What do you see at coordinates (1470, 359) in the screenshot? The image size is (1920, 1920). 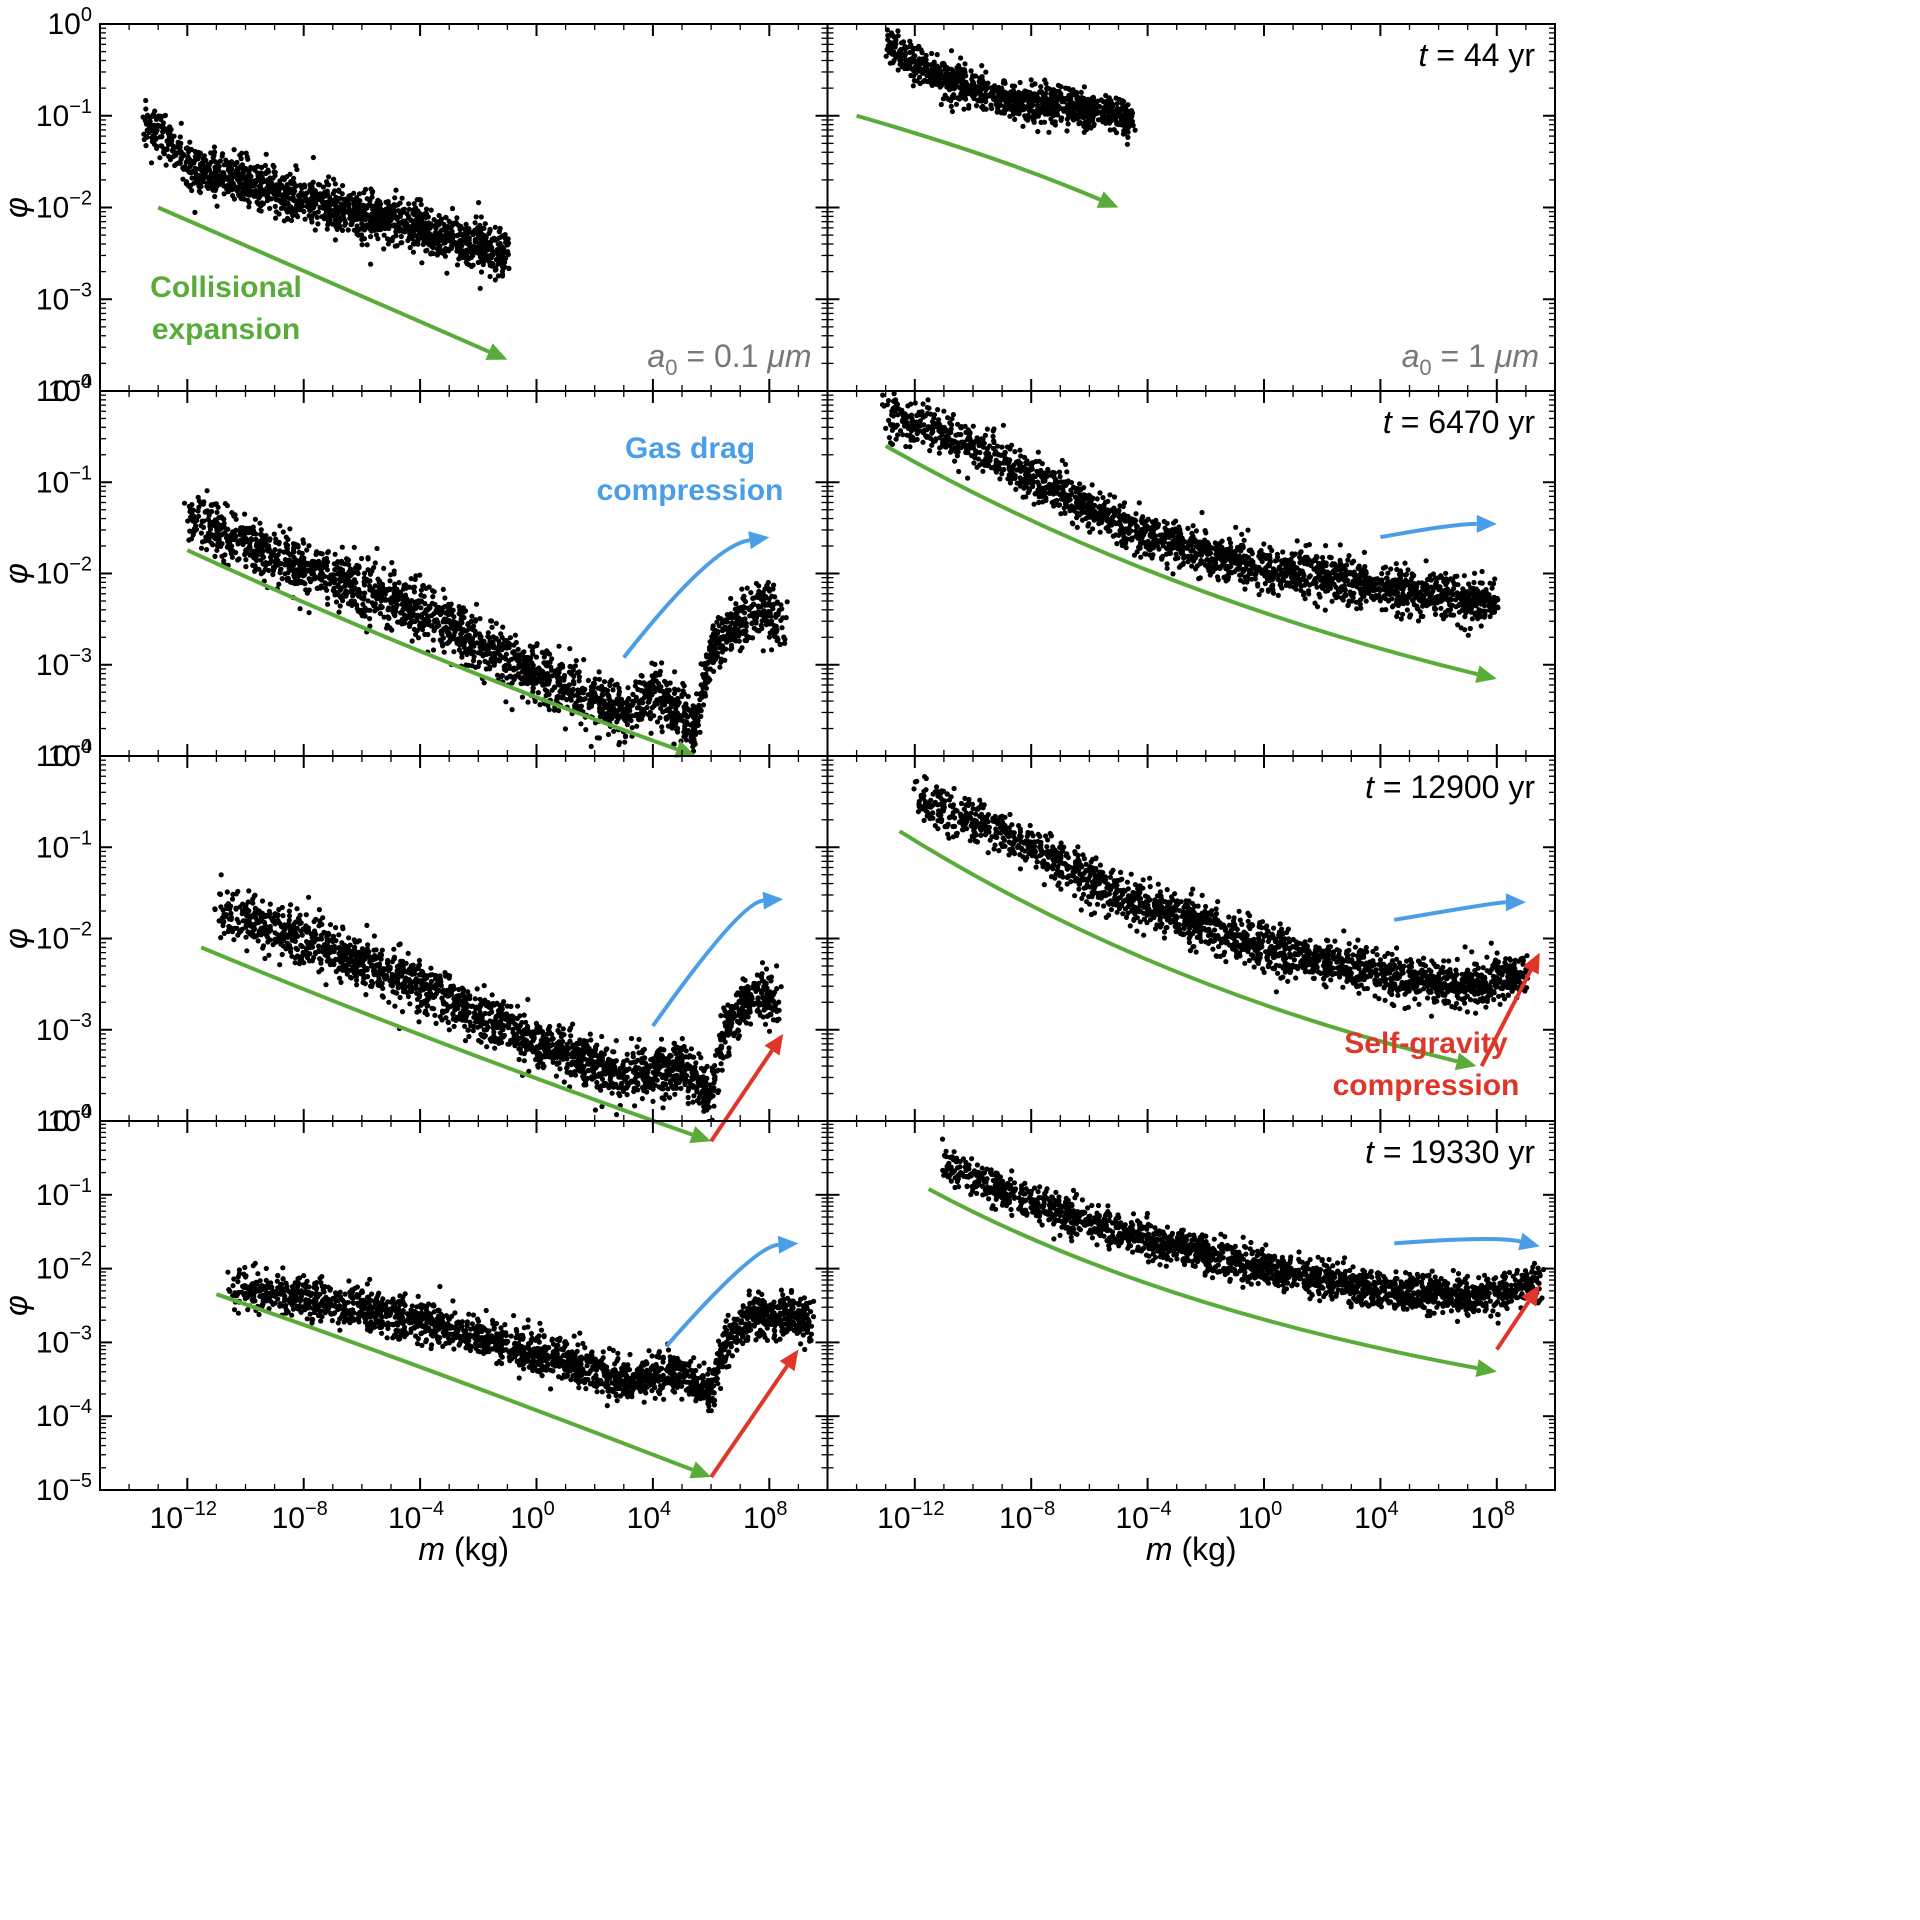 I see `a0-label: a0 = 1 μm` at bounding box center [1470, 359].